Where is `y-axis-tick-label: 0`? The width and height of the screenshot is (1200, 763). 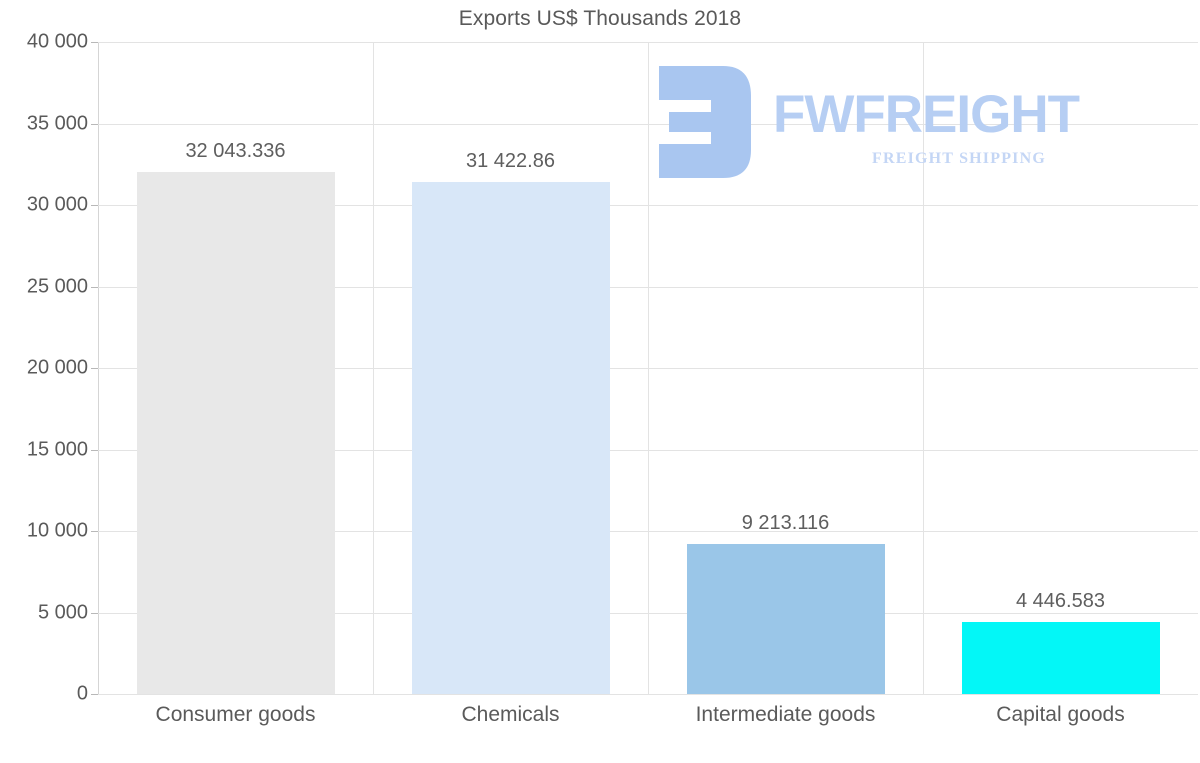 y-axis-tick-label: 0 is located at coordinates (82, 693).